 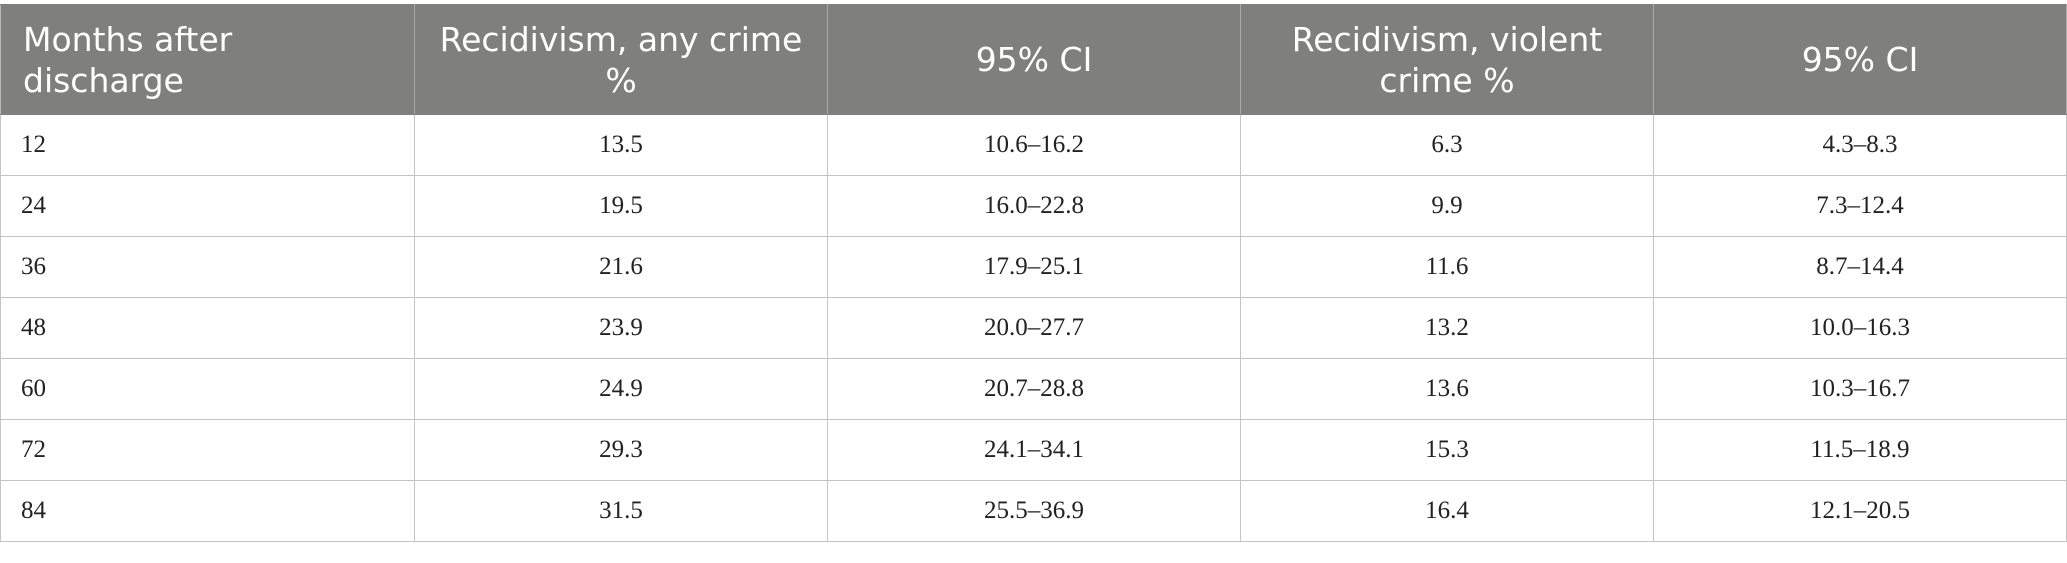 What do you see at coordinates (1860, 206) in the screenshot?
I see `cell-violent-crime-ci: 7.3–12.4` at bounding box center [1860, 206].